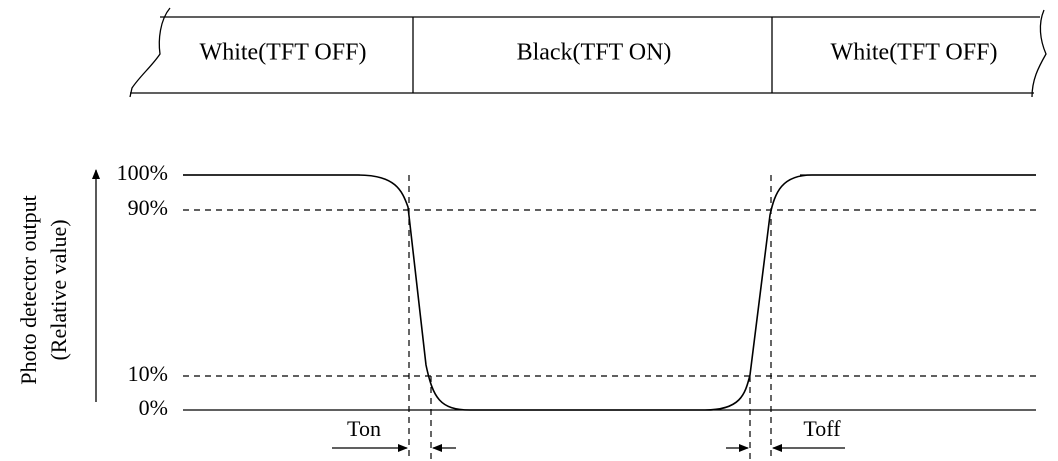  I want to click on state-label-white-1: White(TFT OFF), so click(283, 53).